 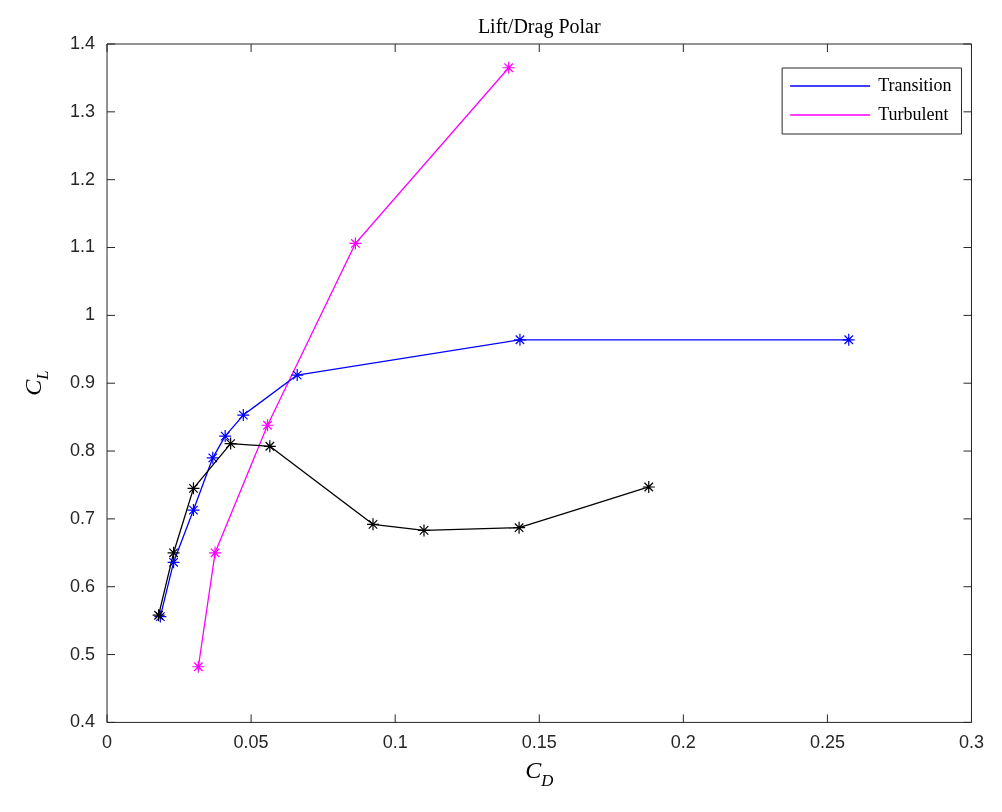 I want to click on x-tick-label: 0.15, so click(x=539, y=742).